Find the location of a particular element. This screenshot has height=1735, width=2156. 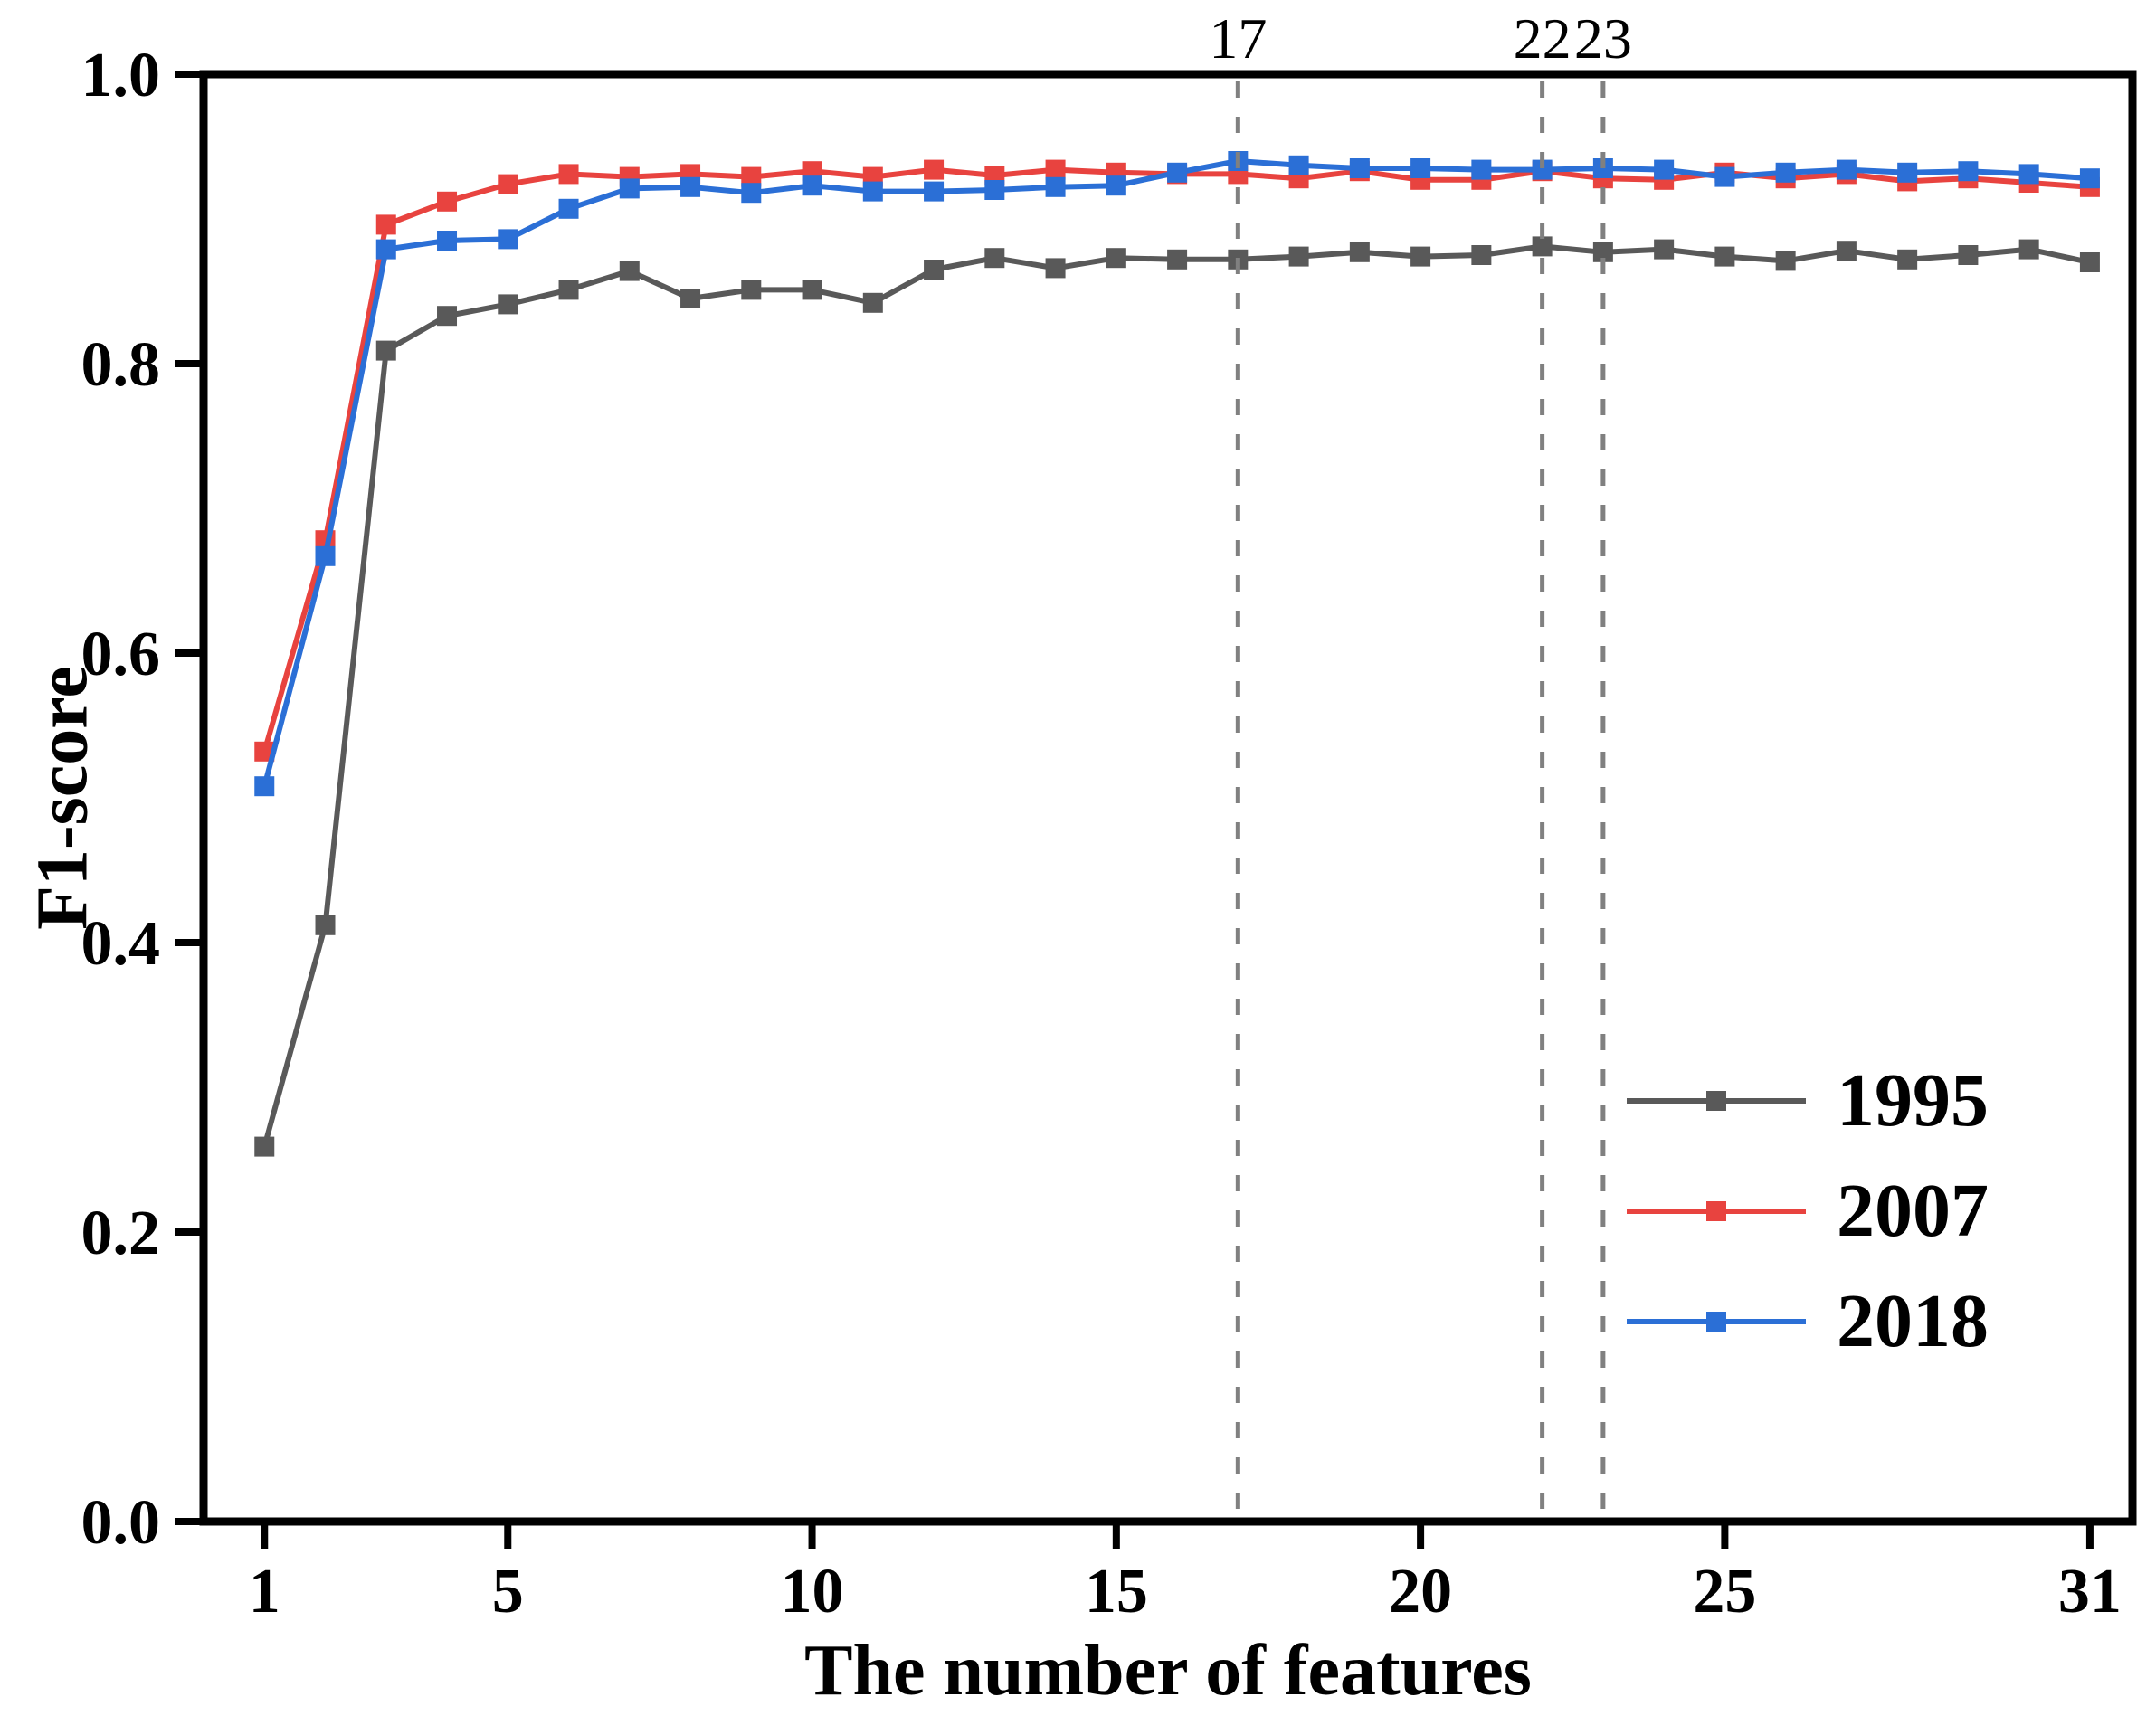

x-axis-tick-label: 31 is located at coordinates (2090, 1591).